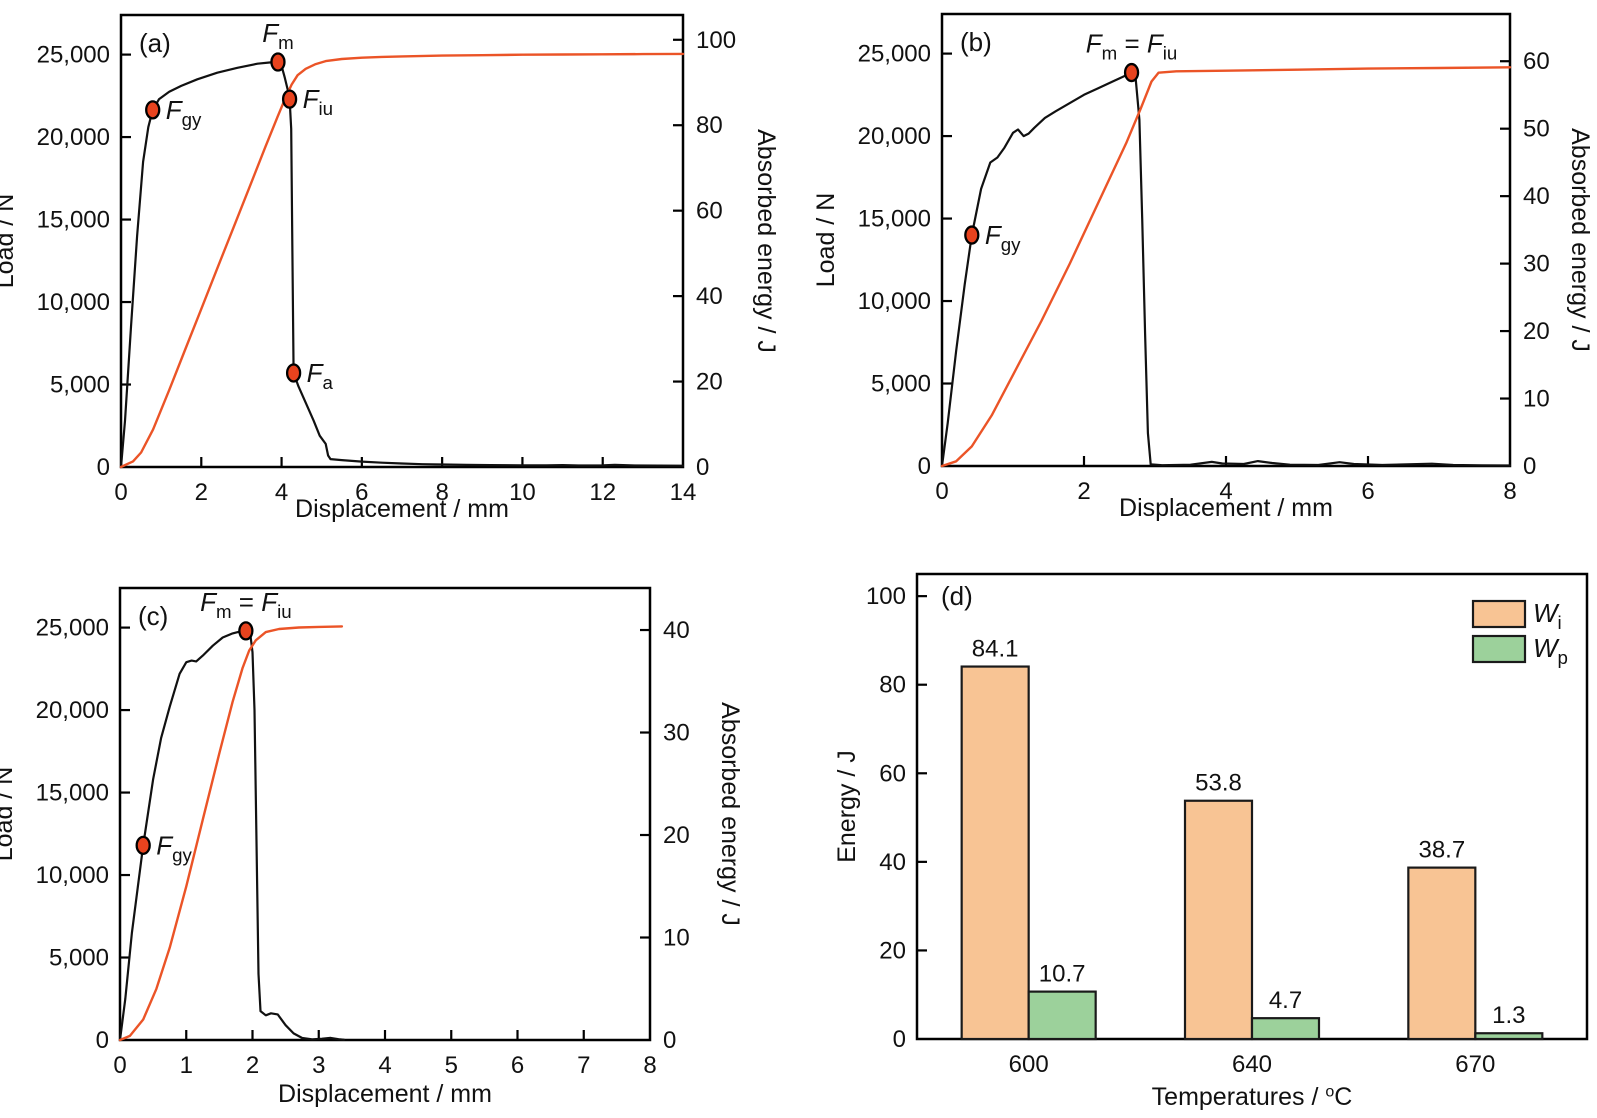  Describe the element at coordinates (886, 596) in the screenshot. I see `left-tick-label: 100` at that location.